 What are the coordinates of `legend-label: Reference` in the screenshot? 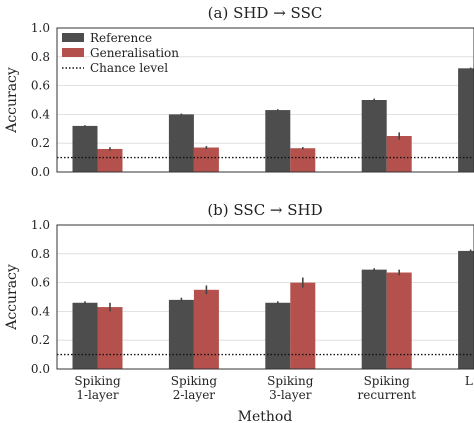 It's located at (121, 38).